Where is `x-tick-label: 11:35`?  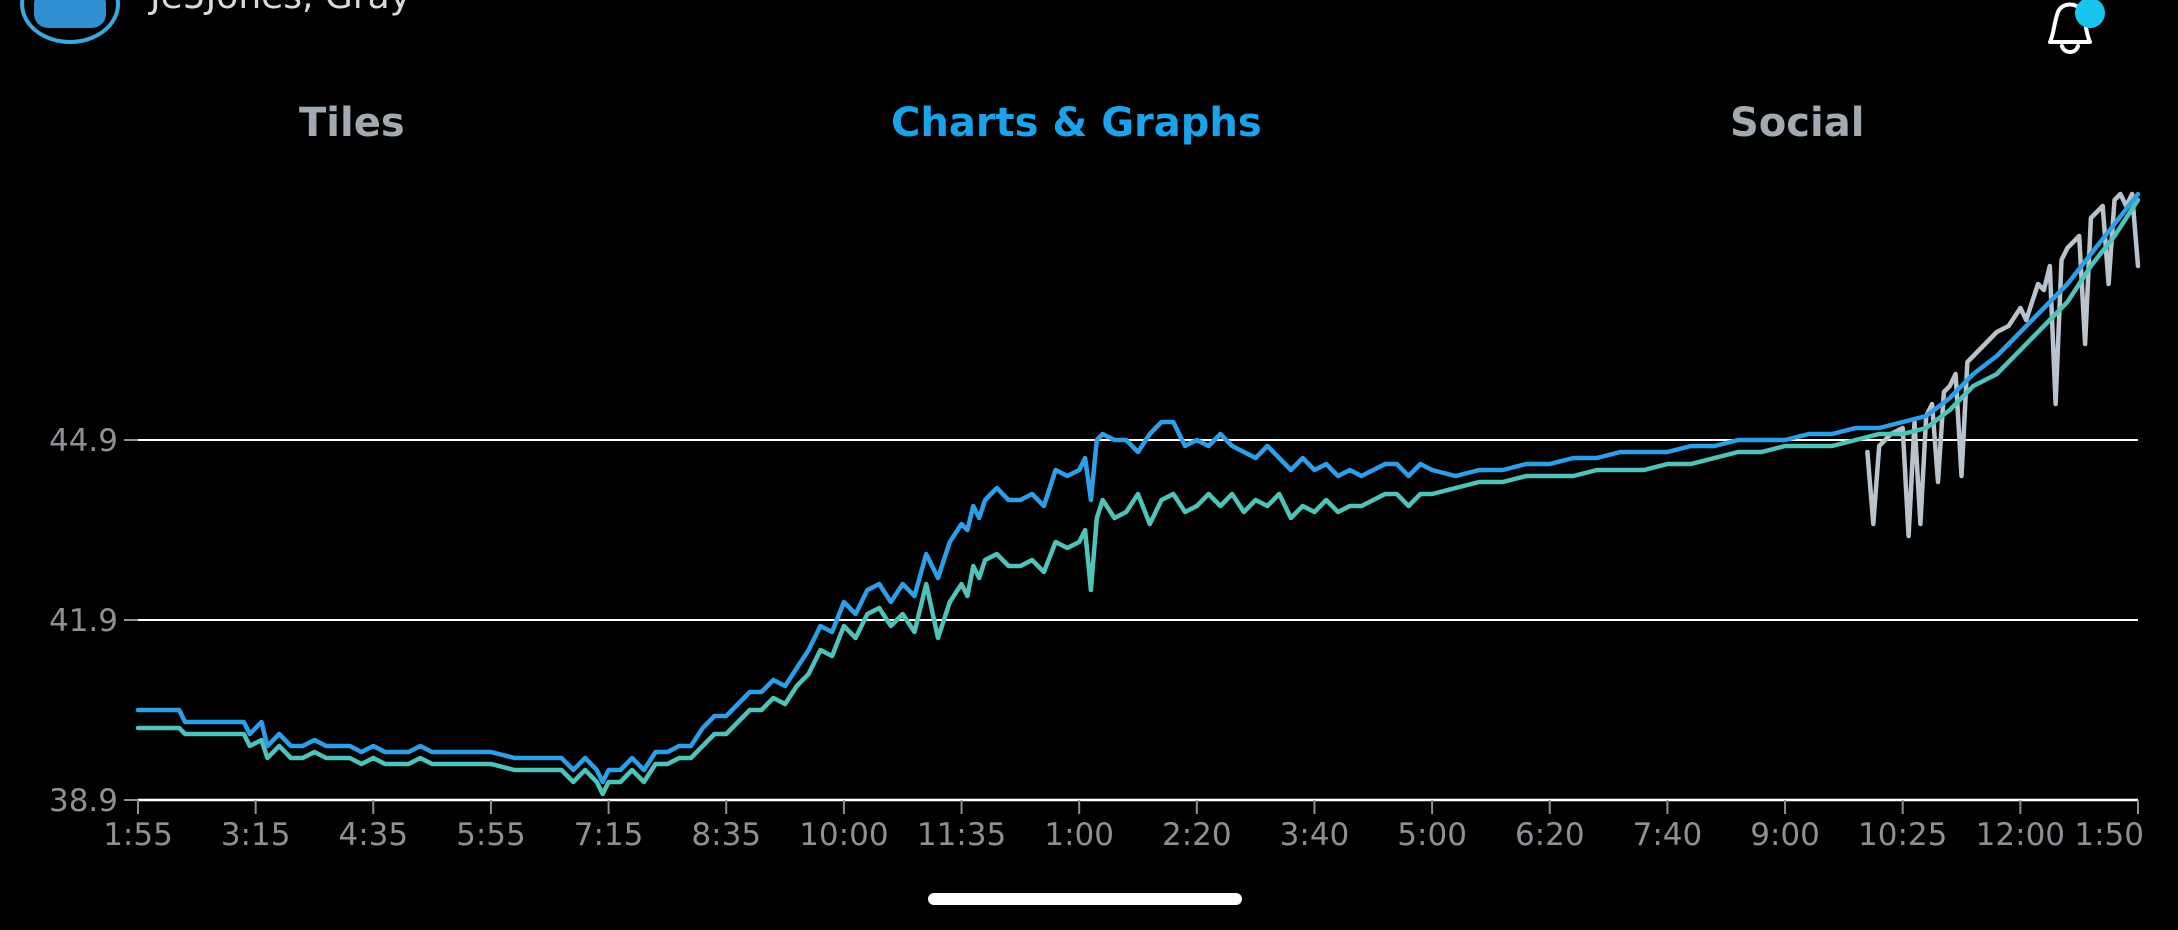
x-tick-label: 11:35 is located at coordinates (961, 835).